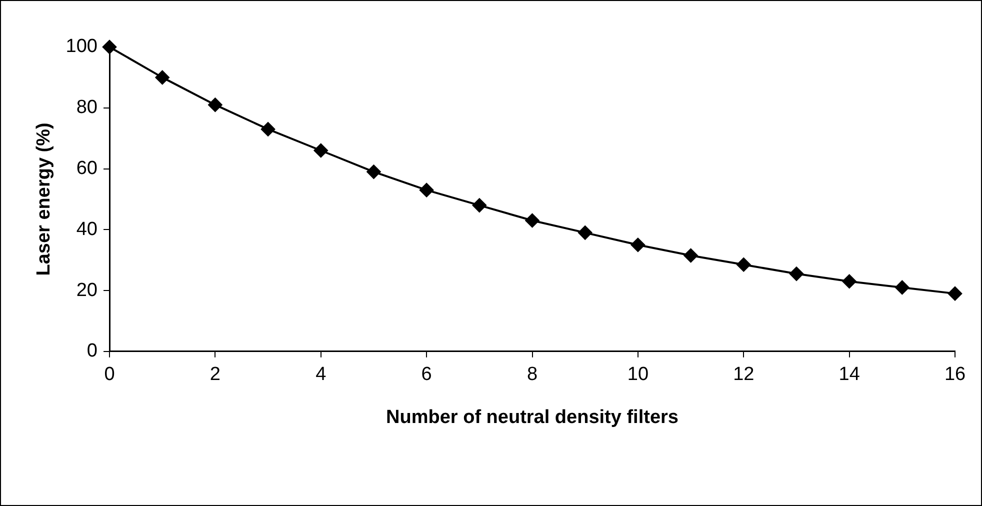  I want to click on x-tick-label: 6, so click(426, 375).